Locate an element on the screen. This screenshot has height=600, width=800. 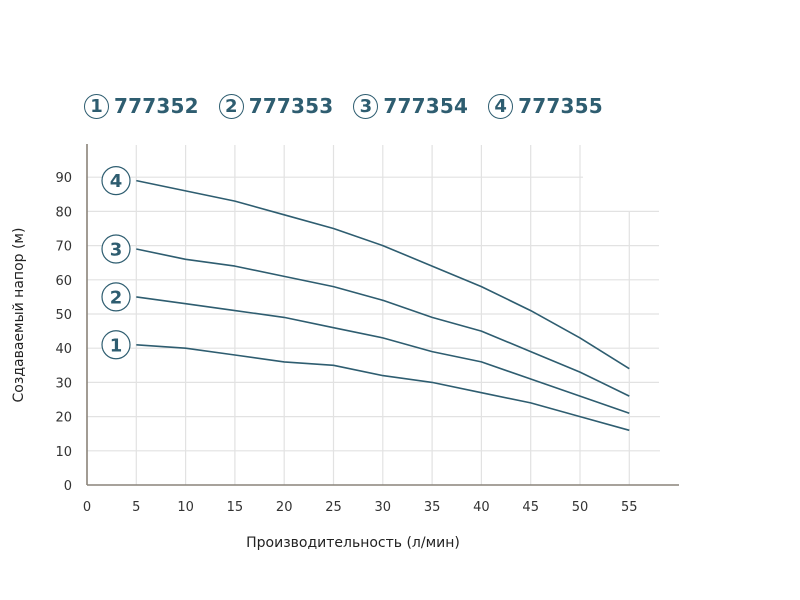
x-tick-label: 50 is located at coordinates (580, 507).